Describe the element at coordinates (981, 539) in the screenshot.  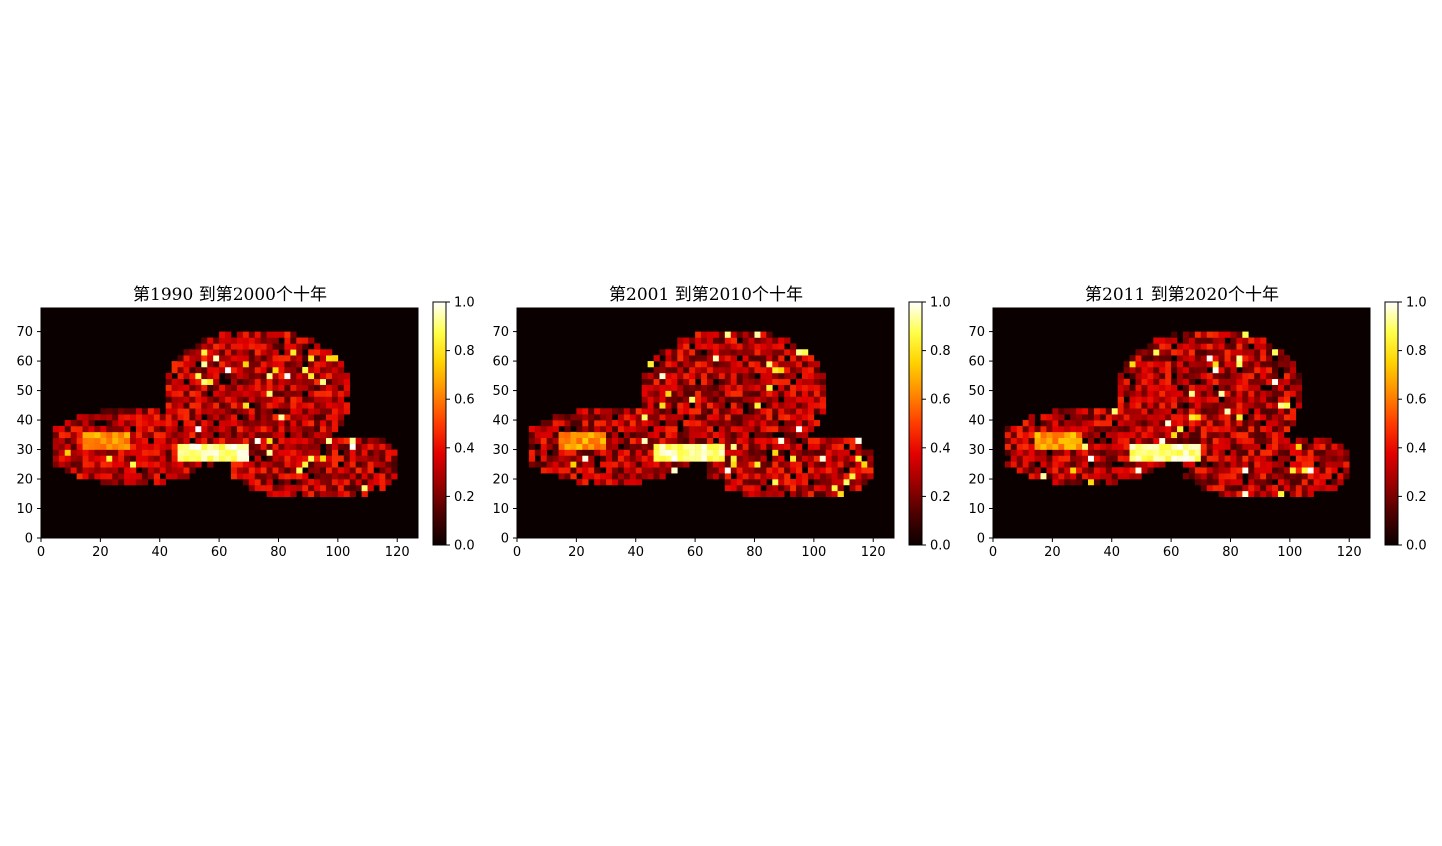
I see `y-tick-label: 0` at that location.